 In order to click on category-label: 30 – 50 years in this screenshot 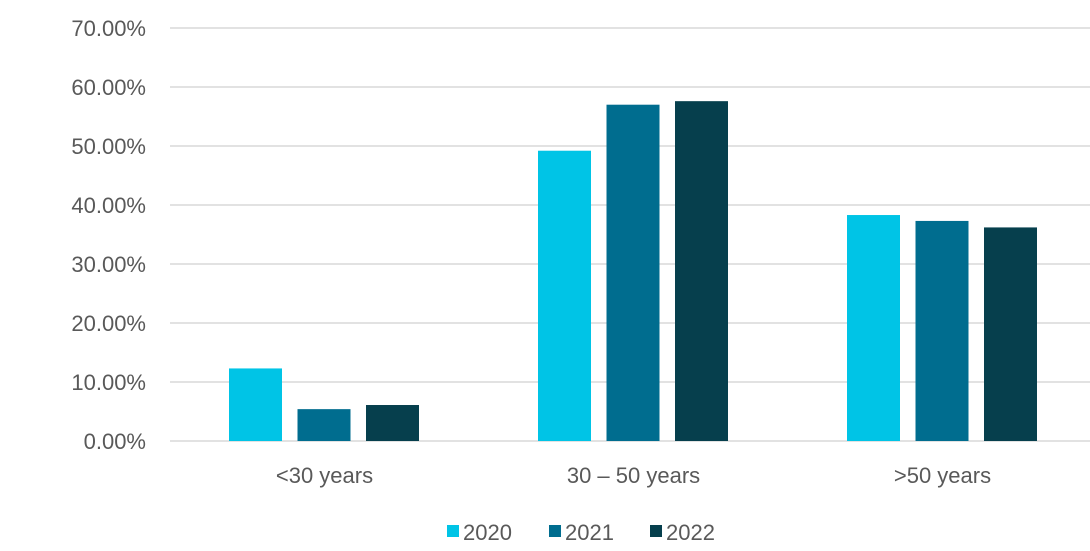, I will do `click(633, 475)`.